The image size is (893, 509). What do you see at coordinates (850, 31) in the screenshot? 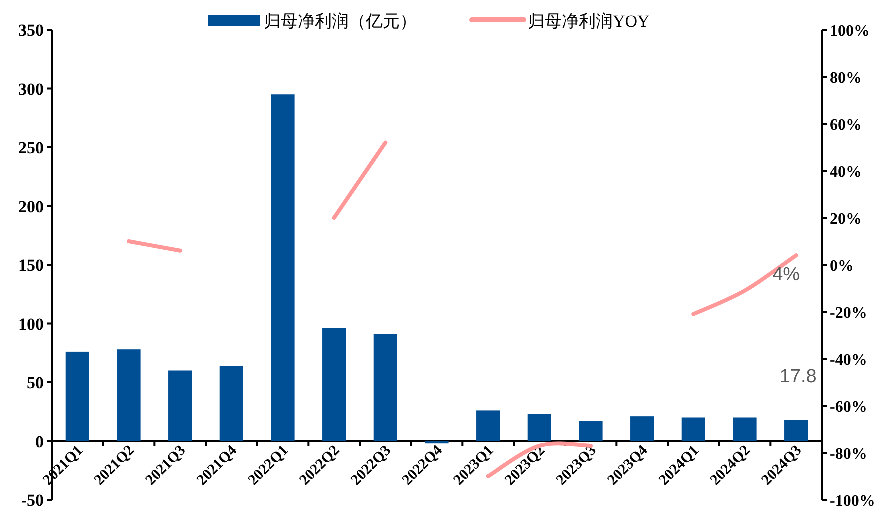
I see `y2-tick-label: 100%` at bounding box center [850, 31].